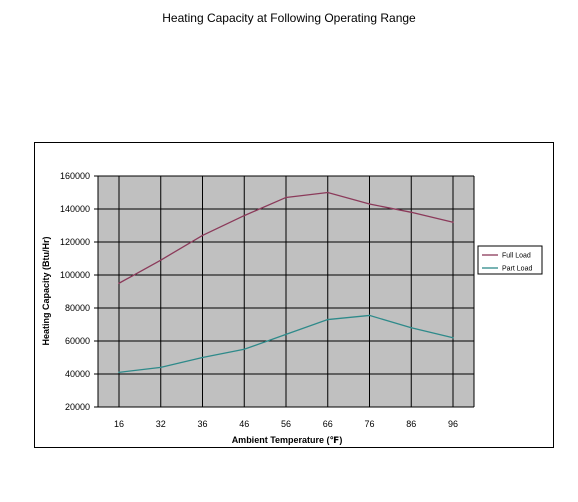  Describe the element at coordinates (453, 424) in the screenshot. I see `x-tick-label: 96` at that location.